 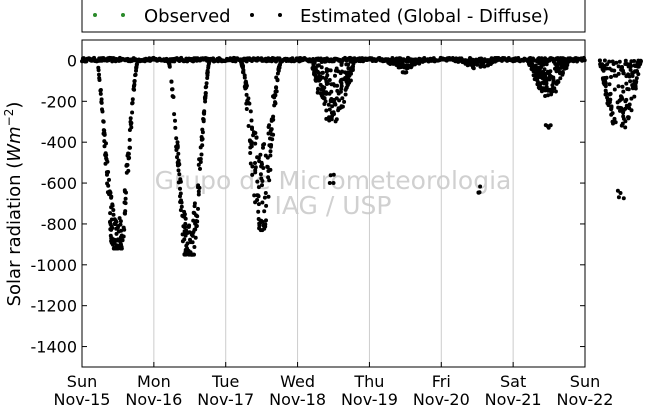 I want to click on watermark-line-1: Grupo de Micrometeorologia, so click(x=333, y=180).